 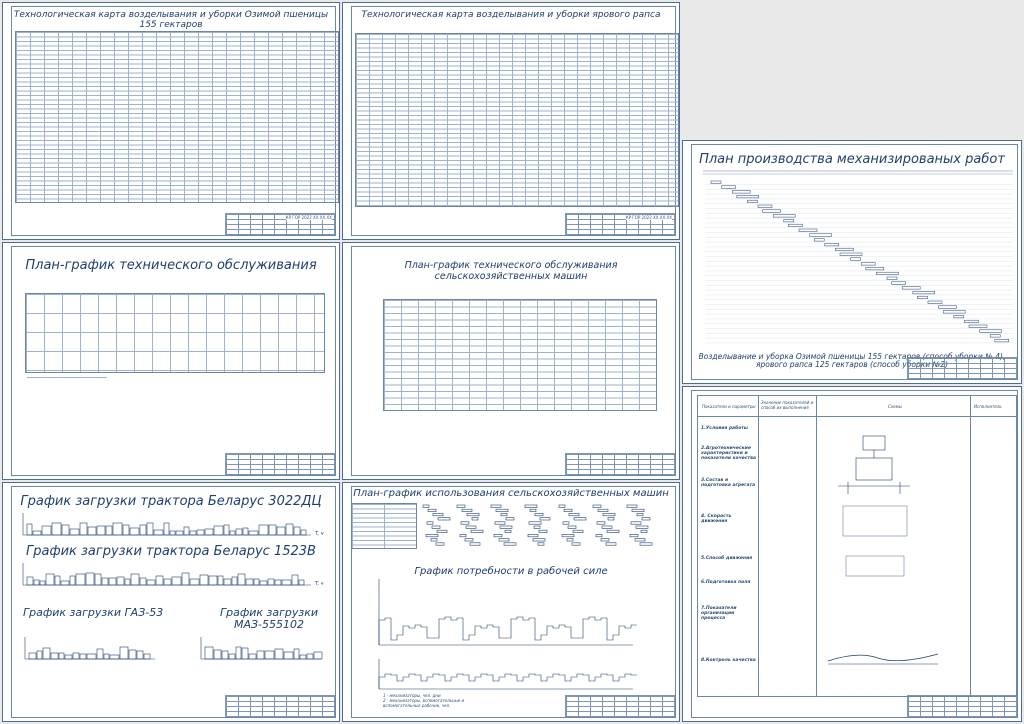 What do you see at coordinates (648, 217) in the screenshot?
I see `stamp-code: КР ГОР 2022 ХХ.ХХ.ХХ` at bounding box center [648, 217].